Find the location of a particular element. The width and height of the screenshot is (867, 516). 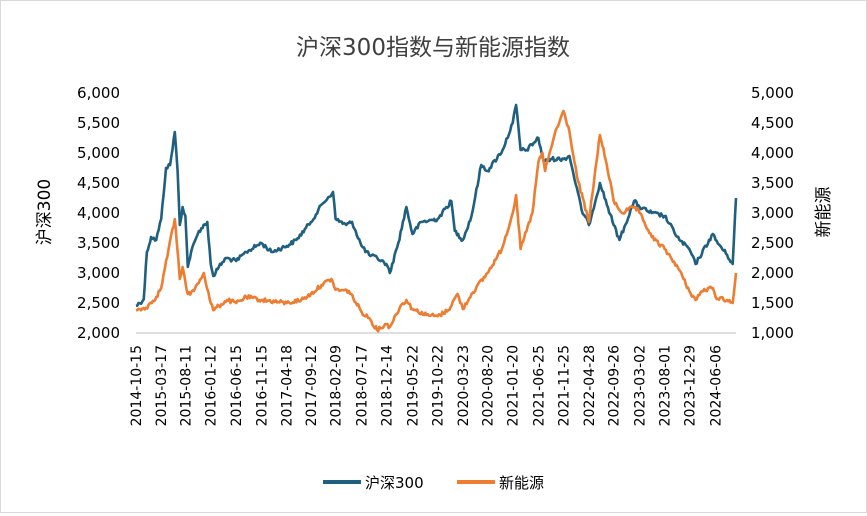

x-tick-label: 2018-12-14 is located at coordinates (387, 385).